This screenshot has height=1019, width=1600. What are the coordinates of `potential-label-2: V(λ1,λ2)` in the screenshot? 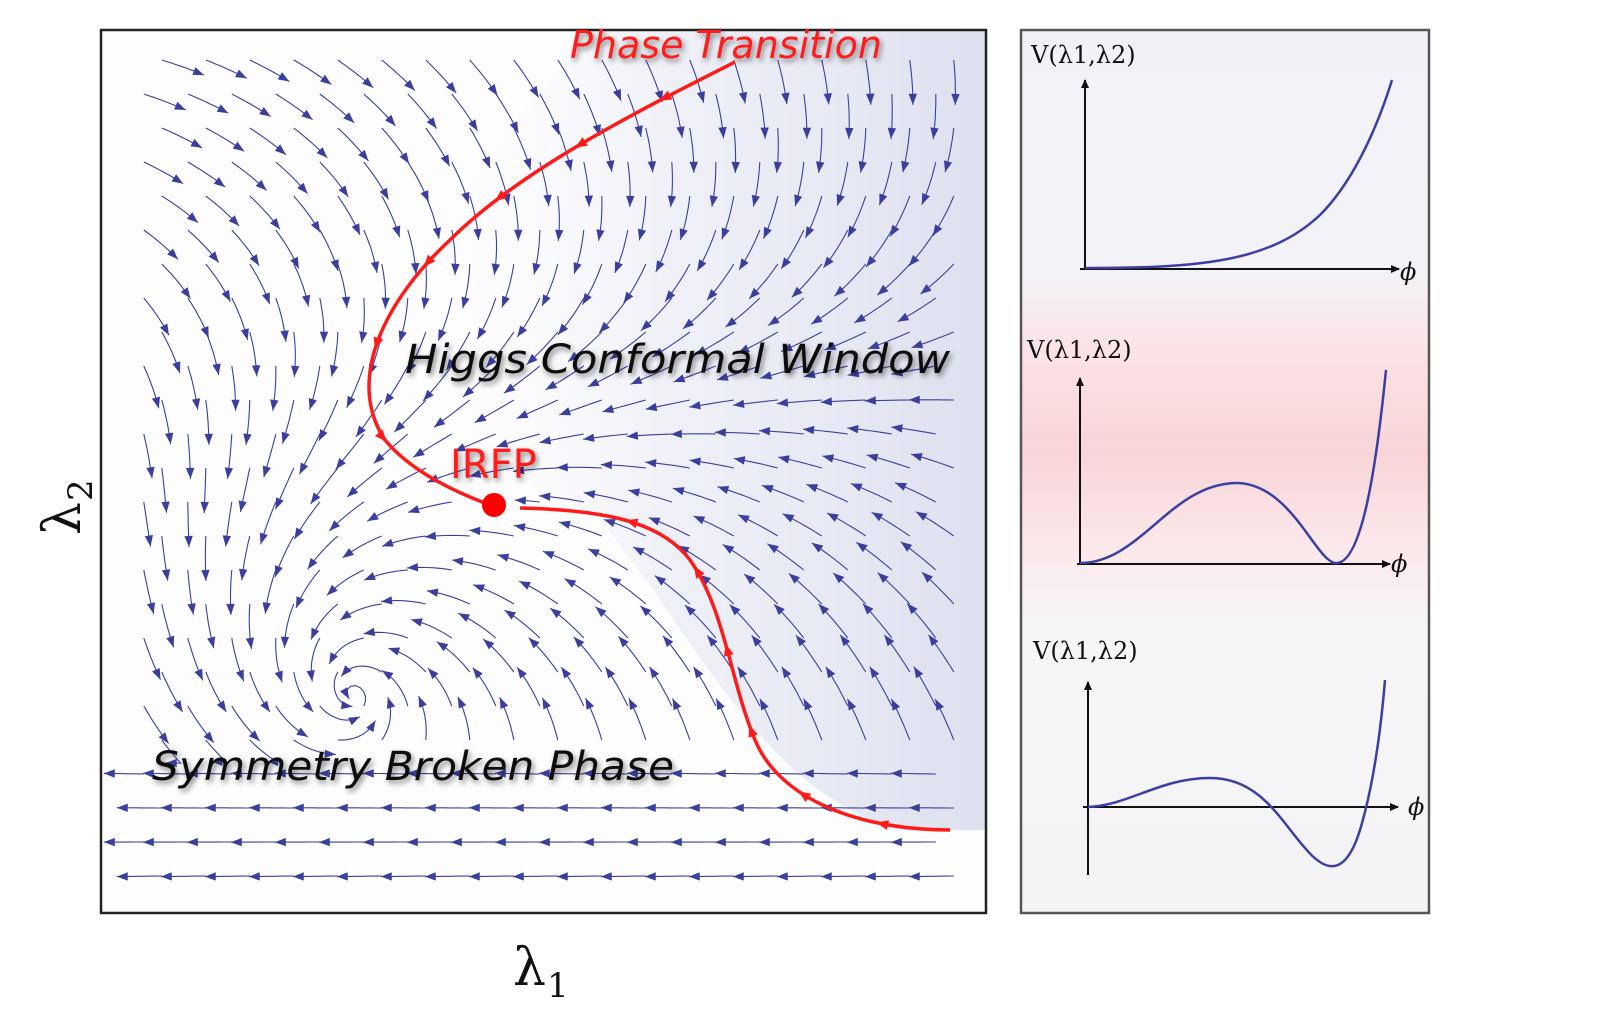 It's located at (1079, 350).